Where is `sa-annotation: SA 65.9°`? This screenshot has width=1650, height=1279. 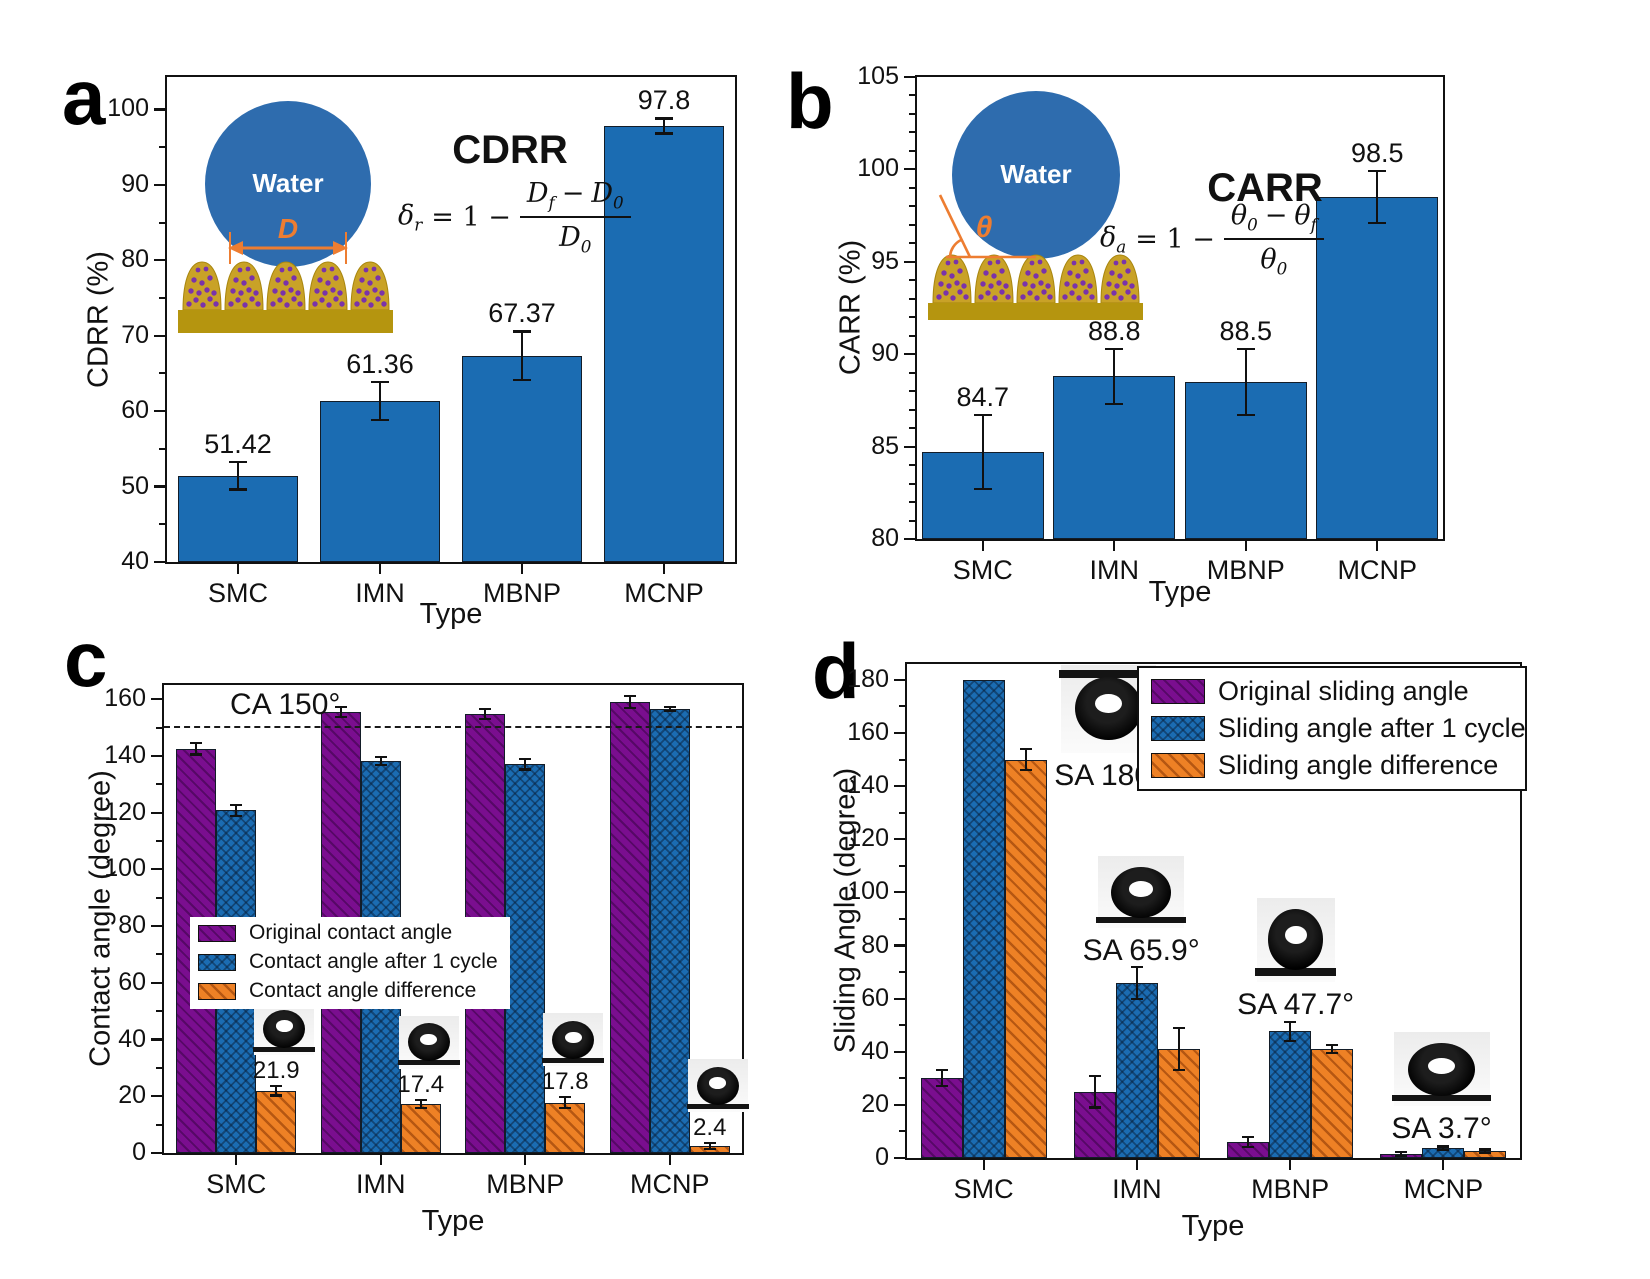 sa-annotation: SA 65.9° is located at coordinates (1141, 951).